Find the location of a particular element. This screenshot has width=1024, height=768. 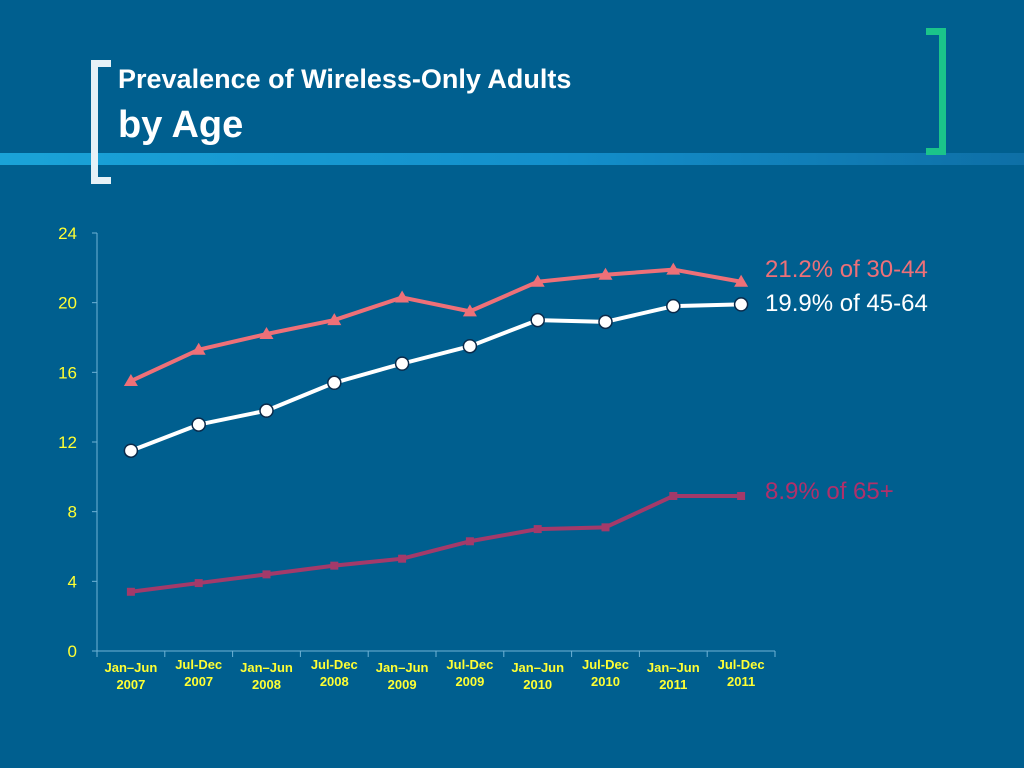

right-bracket-decoration is located at coordinates (936, 91).